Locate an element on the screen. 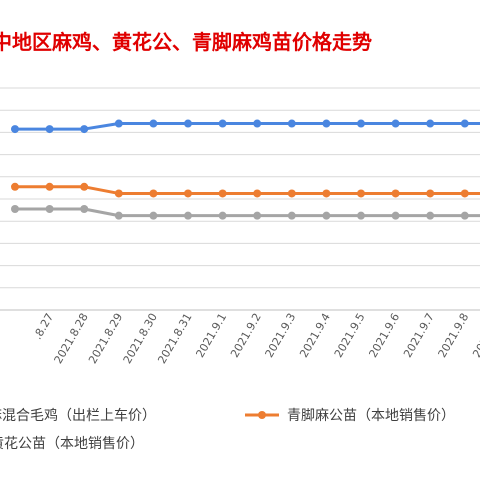 The height and width of the screenshot is (480, 480). legend-item-3: 黄花公苗（本地销售价） is located at coordinates (72, 443).